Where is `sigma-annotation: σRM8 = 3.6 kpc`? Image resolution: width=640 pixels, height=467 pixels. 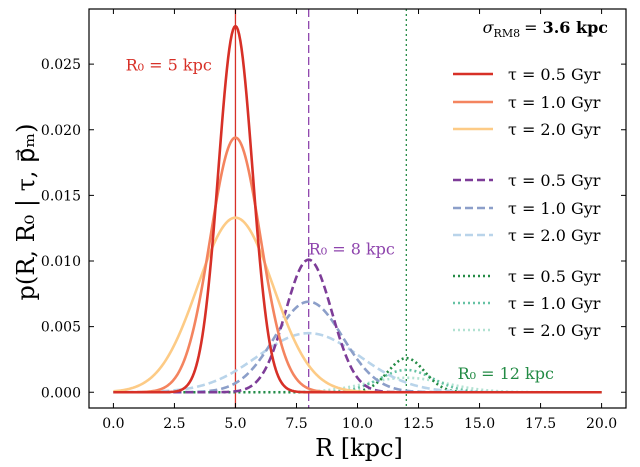
sigma-annotation: σRM8 = 3.6 kpc is located at coordinates (546, 29).